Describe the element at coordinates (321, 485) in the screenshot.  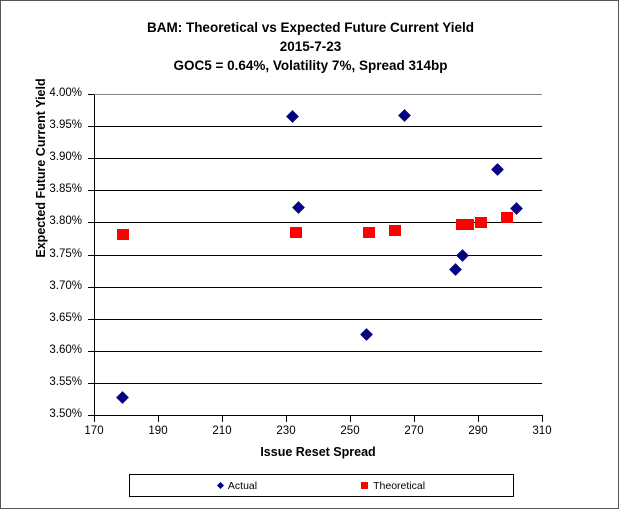
I see `chart-legend: Actual Theoretical` at that location.